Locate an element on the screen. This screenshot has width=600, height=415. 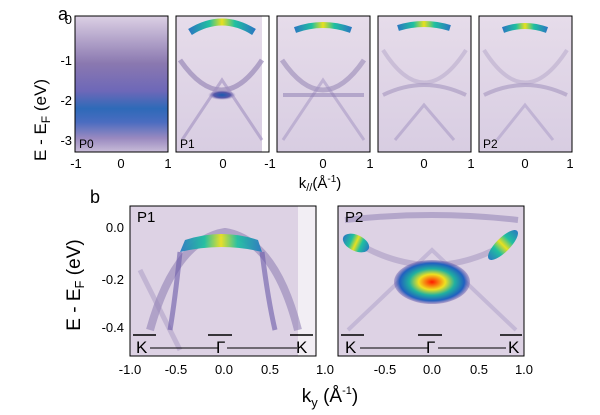
ytick-label: -3 is located at coordinates (66, 140).